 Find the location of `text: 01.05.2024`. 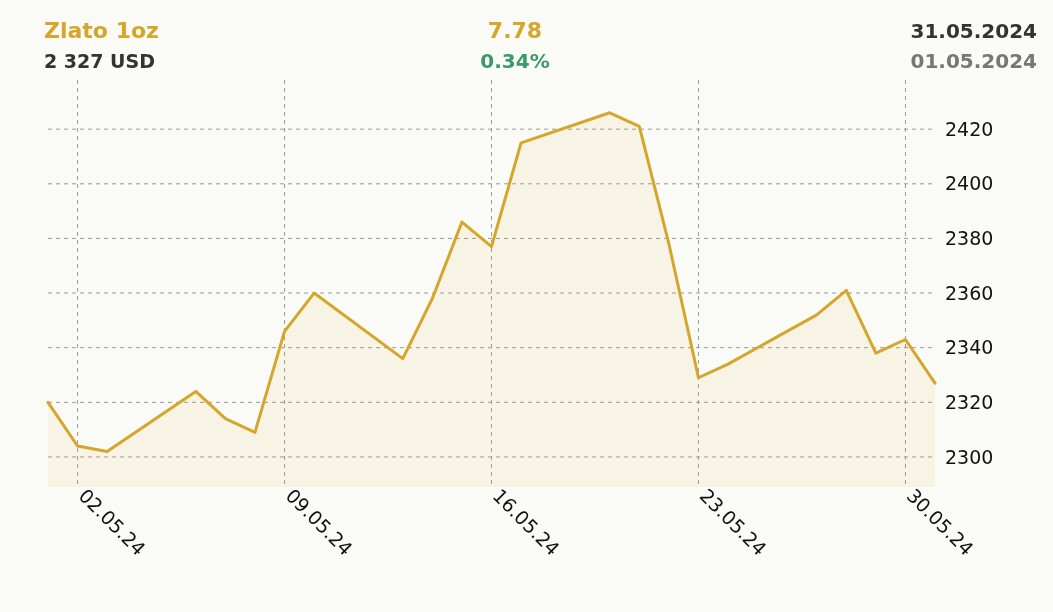

text: 01.05.2024 is located at coordinates (973, 61).